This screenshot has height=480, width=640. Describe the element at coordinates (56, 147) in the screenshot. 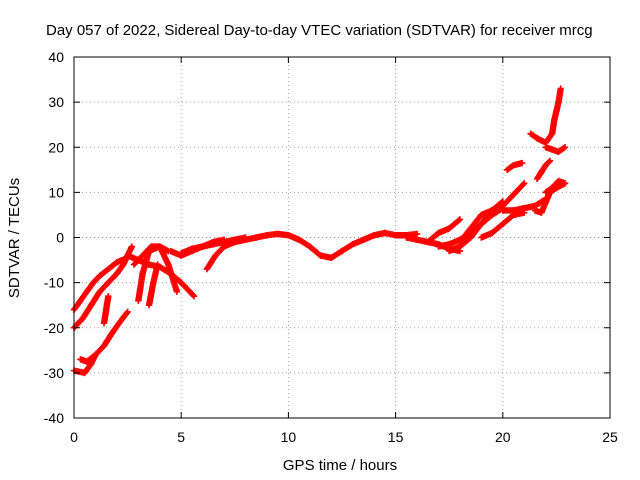

I see `y-tick-label: 20` at that location.